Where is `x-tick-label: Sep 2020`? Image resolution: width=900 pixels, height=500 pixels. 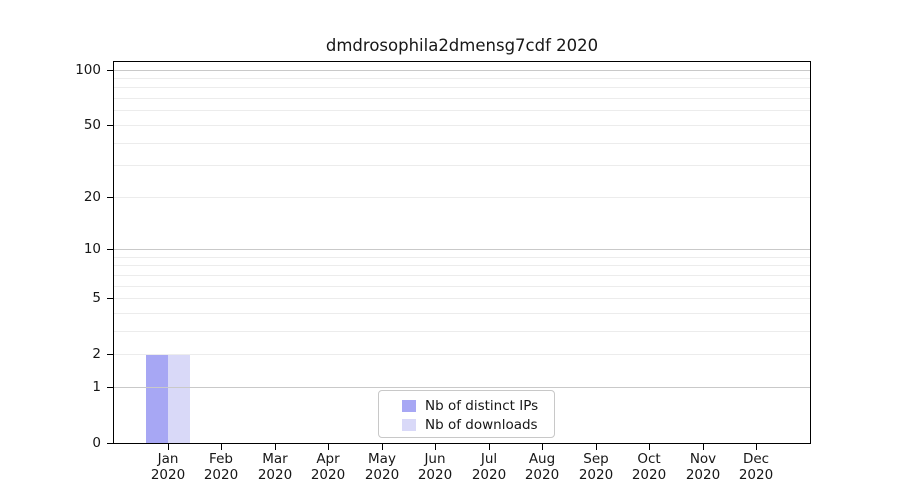
x-tick-label: Sep 2020 is located at coordinates (596, 467).